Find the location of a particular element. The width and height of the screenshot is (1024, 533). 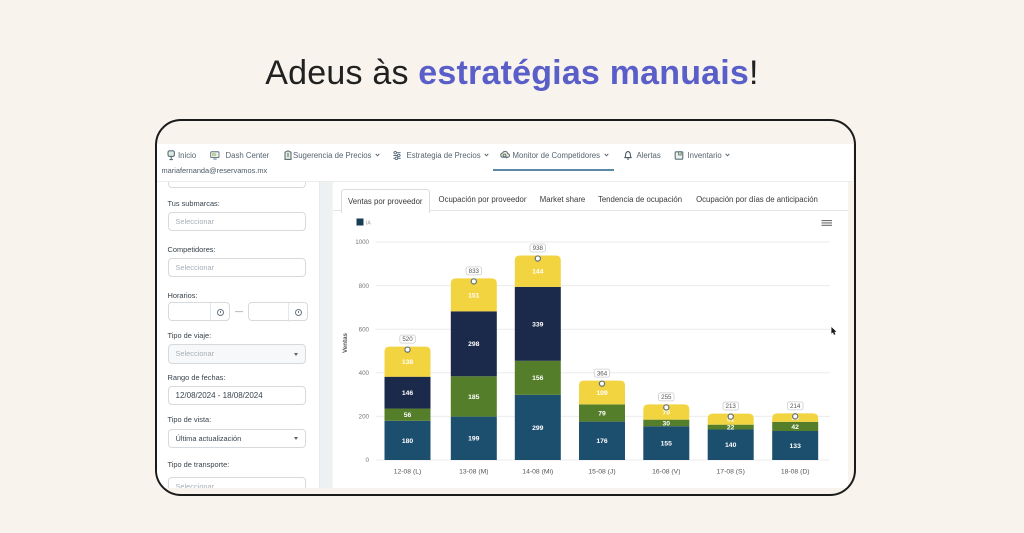

svg-text: 133 is located at coordinates (795, 445).